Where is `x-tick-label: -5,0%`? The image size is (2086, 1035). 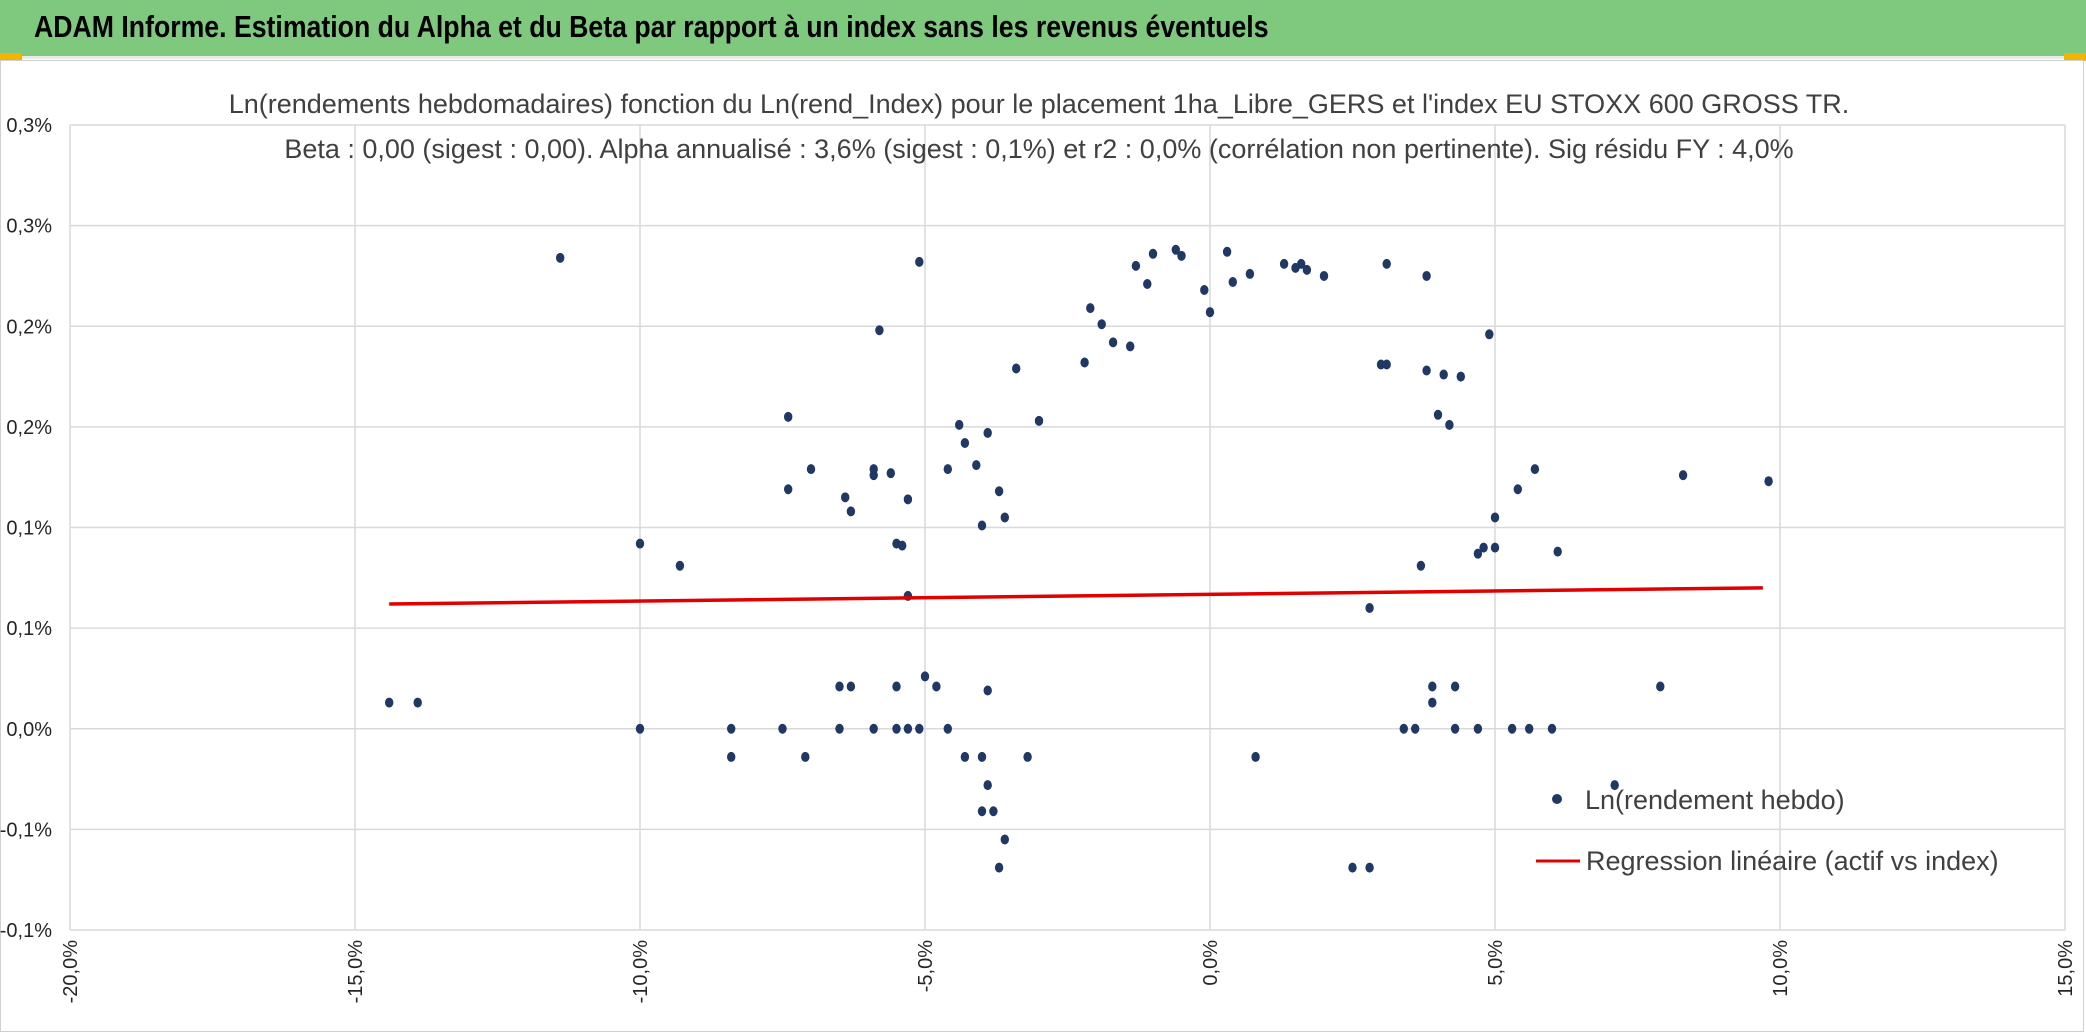
x-tick-label: -5,0% is located at coordinates (926, 966).